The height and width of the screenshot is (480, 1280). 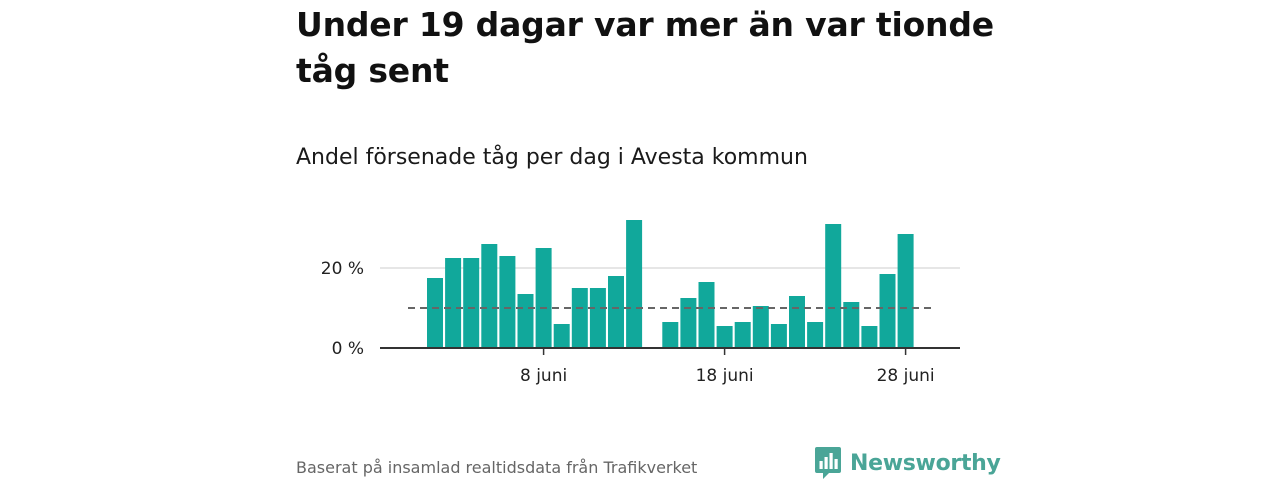 I want to click on tick-labels: 8 juni 18 juni 28 juni 0 % 20 %, so click(x=628, y=322).